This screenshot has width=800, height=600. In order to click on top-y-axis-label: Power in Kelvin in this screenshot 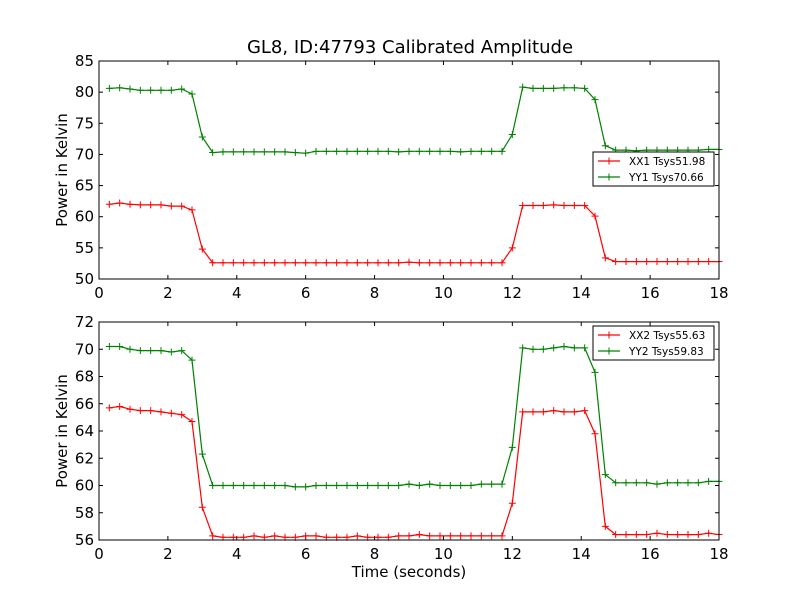, I will do `click(62, 170)`.